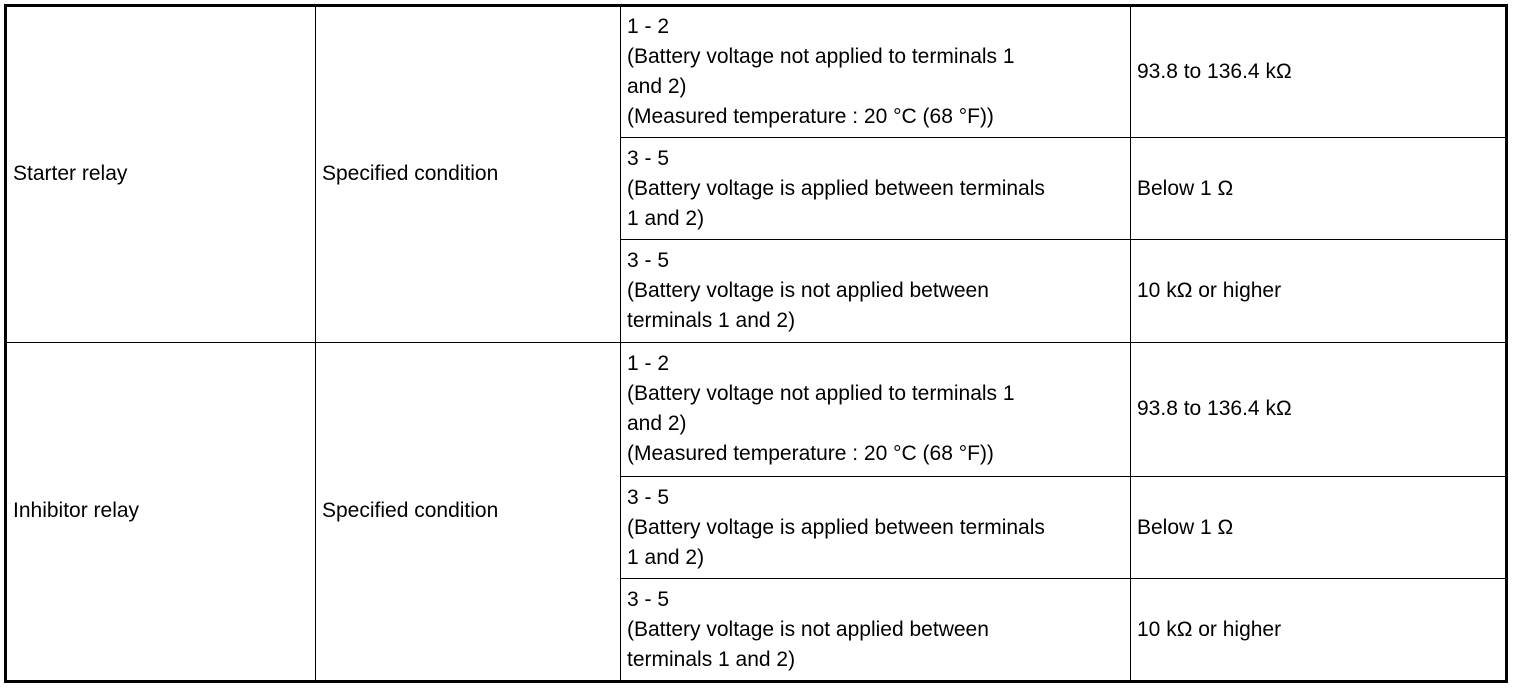 The width and height of the screenshot is (1520, 688). I want to click on component-cell: Starter relay, so click(160, 174).